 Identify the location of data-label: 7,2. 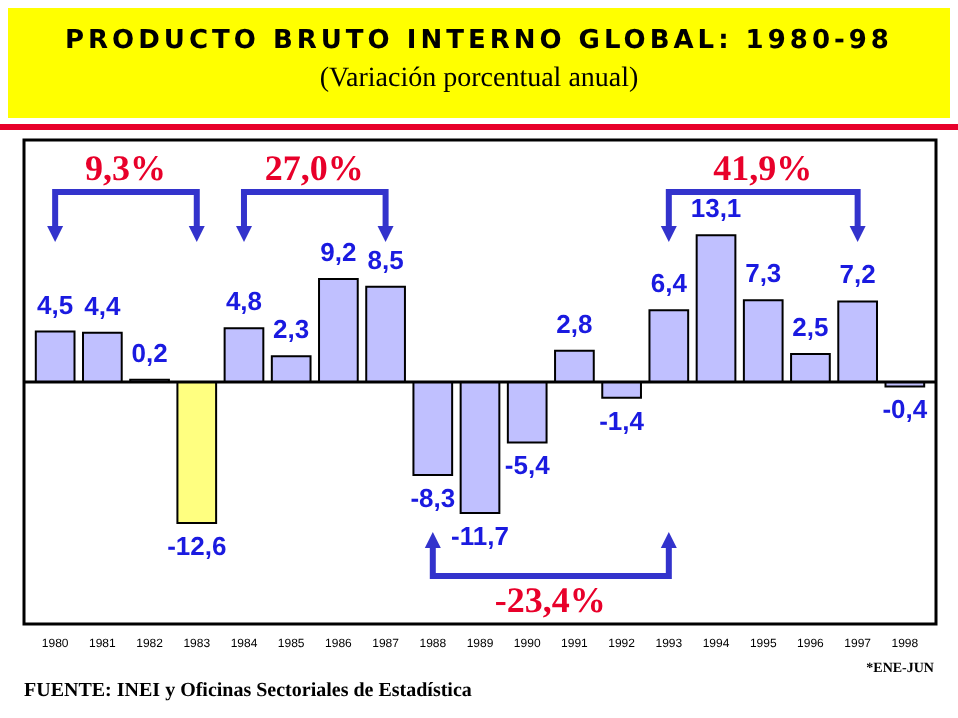
(857, 274).